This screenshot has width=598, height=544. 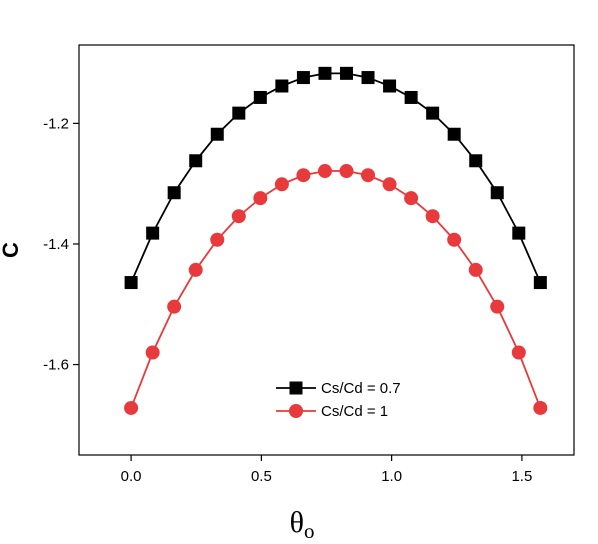 I want to click on y-axis-label: C, so click(x=11, y=250).